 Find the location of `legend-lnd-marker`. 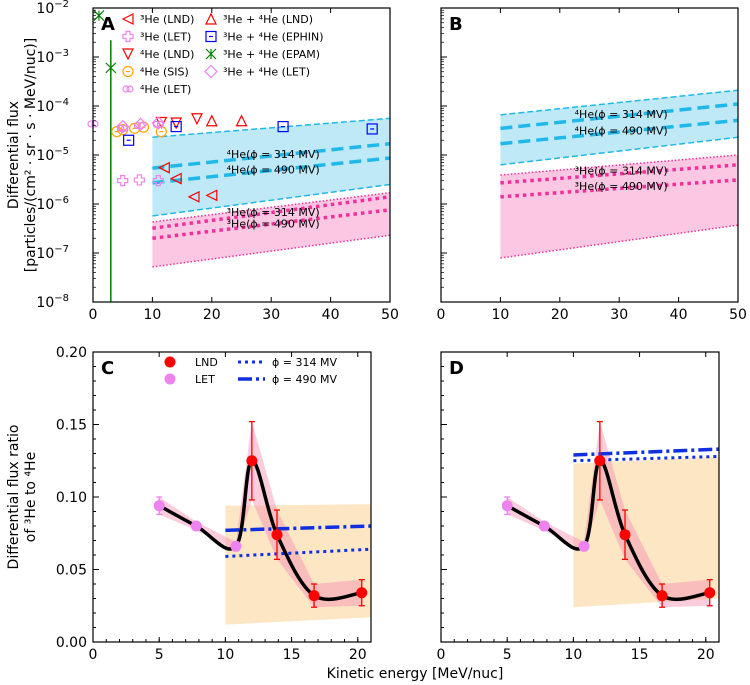

legend-lnd-marker is located at coordinates (170, 362).